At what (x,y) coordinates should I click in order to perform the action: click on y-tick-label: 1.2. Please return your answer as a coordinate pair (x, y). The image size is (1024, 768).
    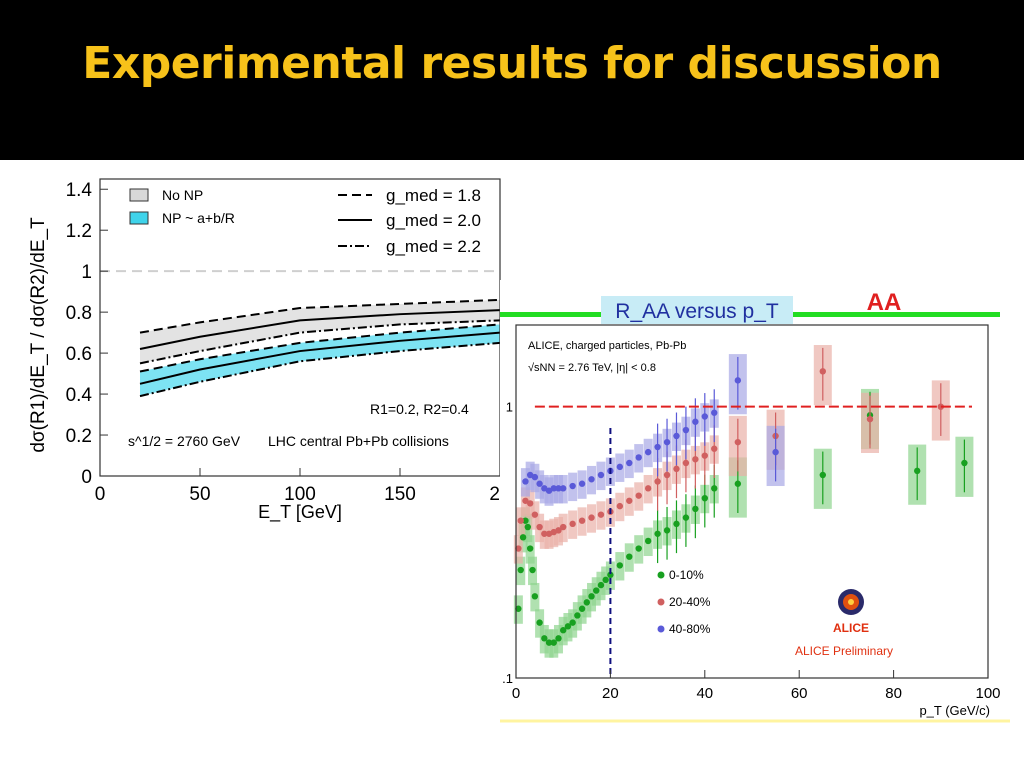
    Looking at the image, I should click on (79, 231).